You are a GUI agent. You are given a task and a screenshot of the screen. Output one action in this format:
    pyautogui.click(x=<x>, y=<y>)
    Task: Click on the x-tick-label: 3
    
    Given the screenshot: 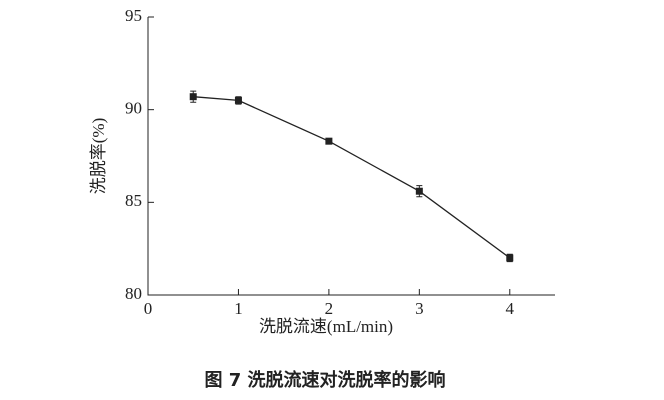 What is the action you would take?
    pyautogui.click(x=419, y=308)
    